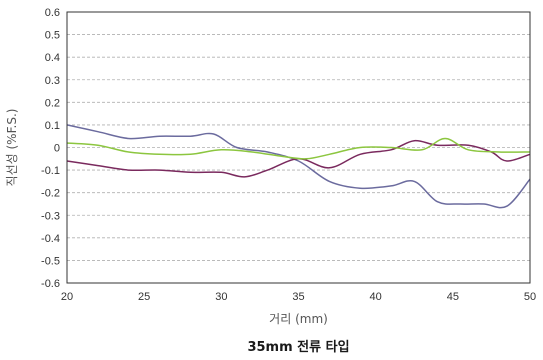 This screenshot has height=360, width=543. I want to click on x-tick-labels: 20 25 30 35 40 45 50, so click(298, 297).